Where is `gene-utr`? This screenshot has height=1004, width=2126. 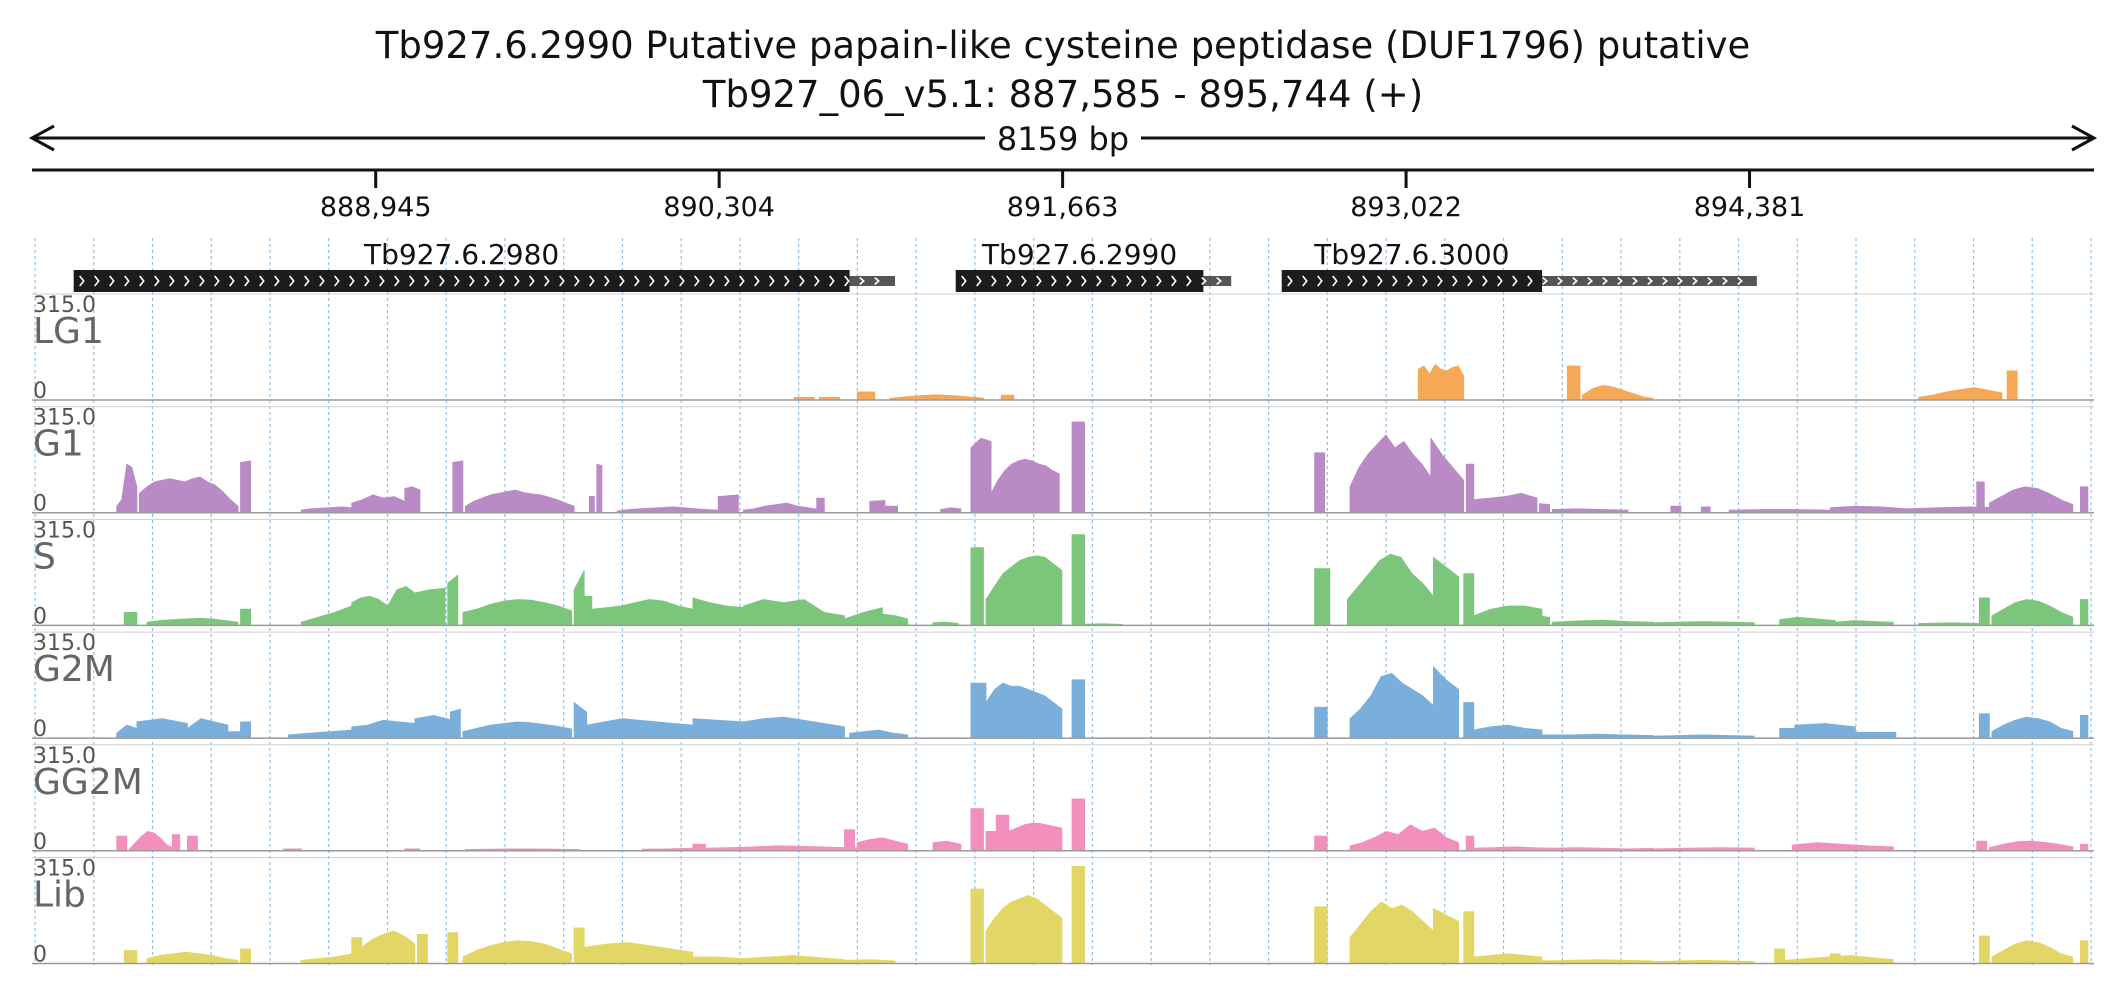 gene-utr is located at coordinates (1649, 281).